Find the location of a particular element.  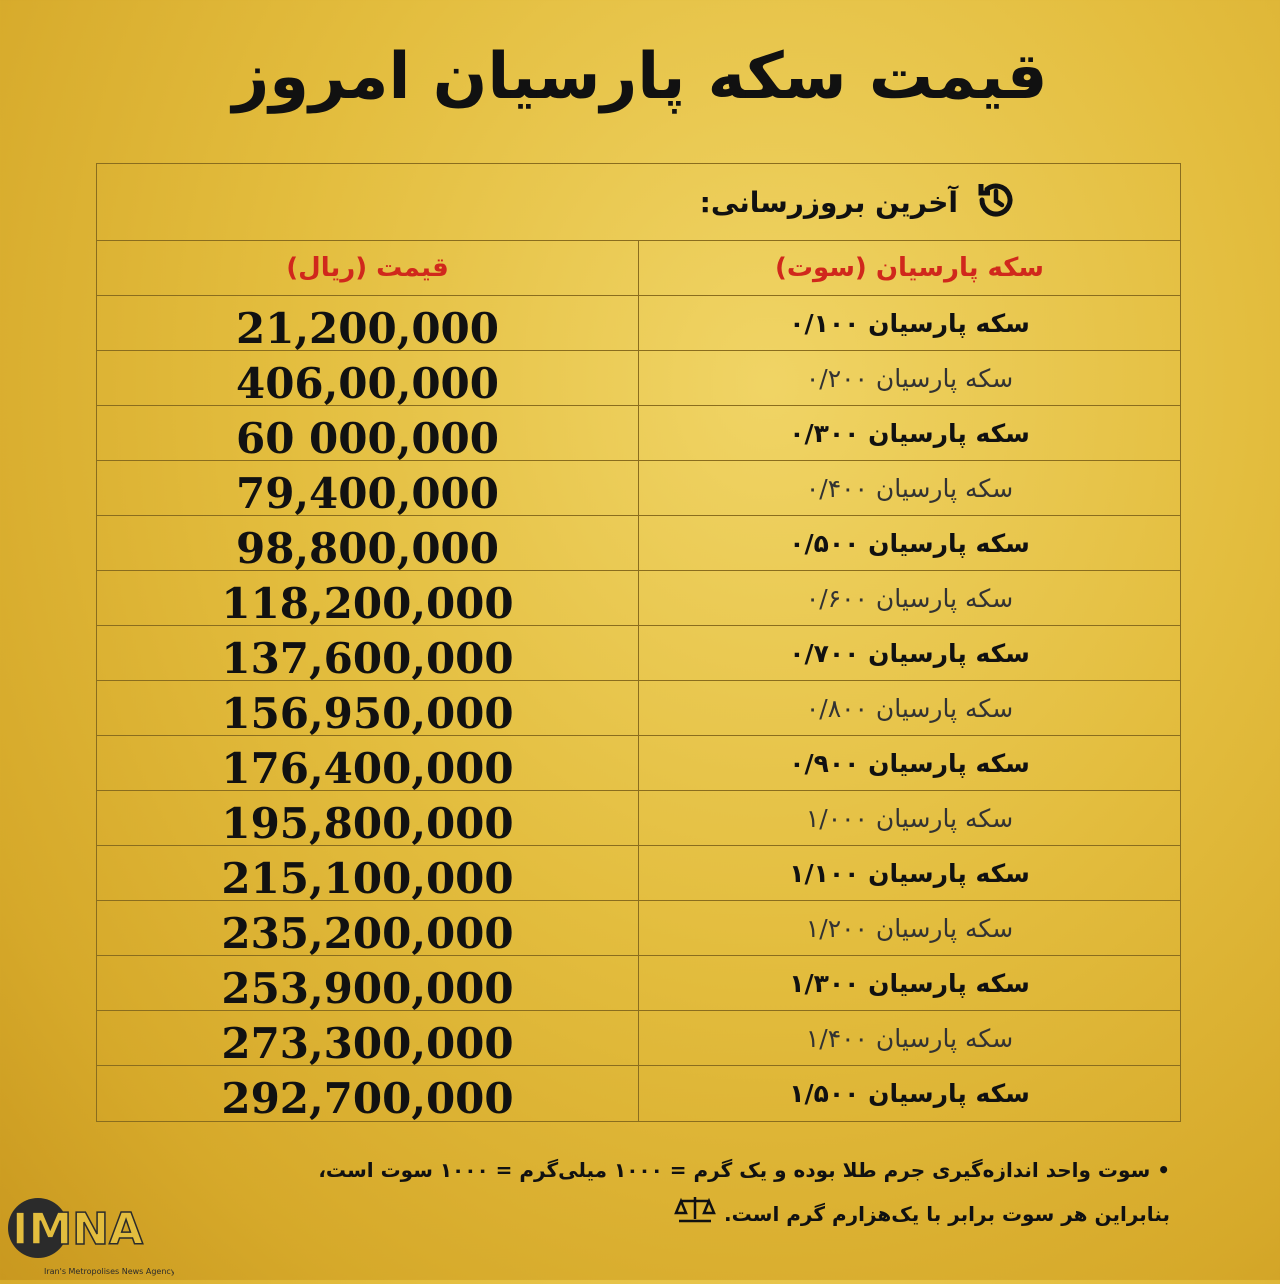

coin-name-cell: سکه پارسیان ۰/۱۰۰ is located at coordinates (909, 323).